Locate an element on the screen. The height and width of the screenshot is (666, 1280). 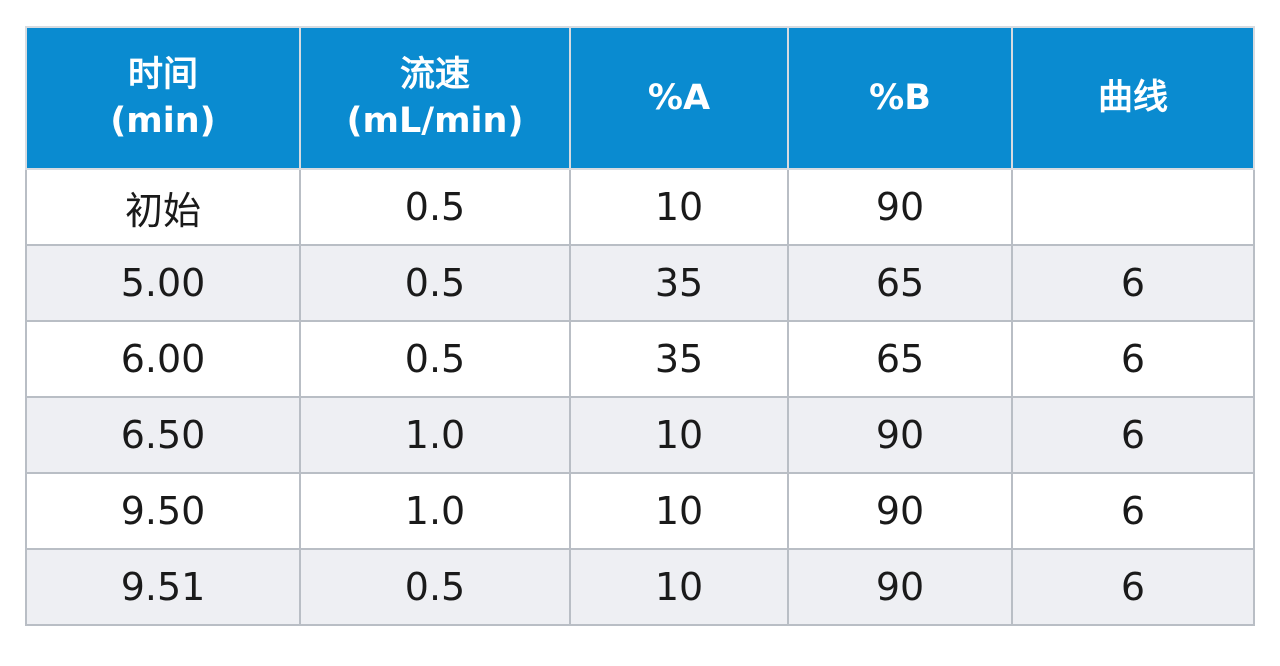
header-percent-b: %B is located at coordinates (900, 98).